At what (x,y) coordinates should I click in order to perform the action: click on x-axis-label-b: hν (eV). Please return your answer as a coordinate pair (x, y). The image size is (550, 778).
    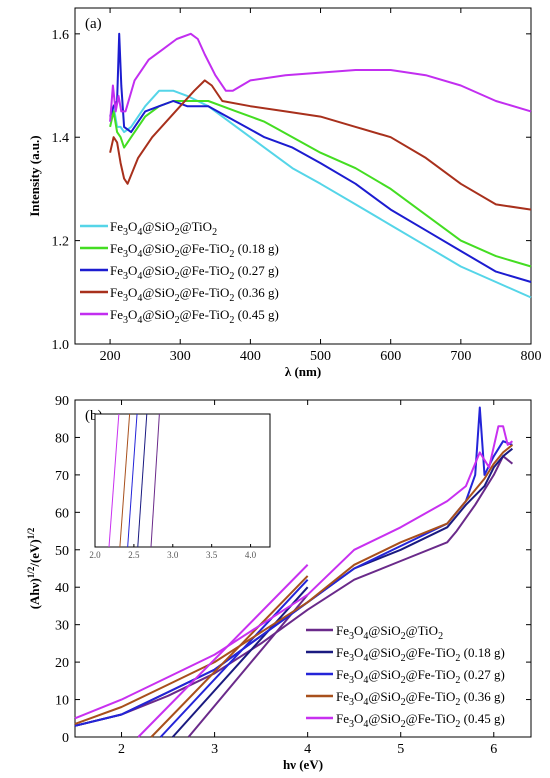
    Looking at the image, I should click on (303, 764).